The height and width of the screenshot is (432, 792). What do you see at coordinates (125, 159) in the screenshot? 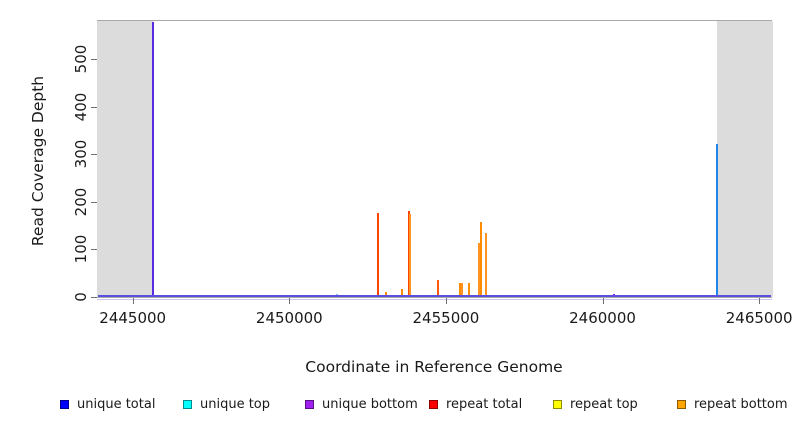
I see `left-shaded-region` at bounding box center [125, 159].